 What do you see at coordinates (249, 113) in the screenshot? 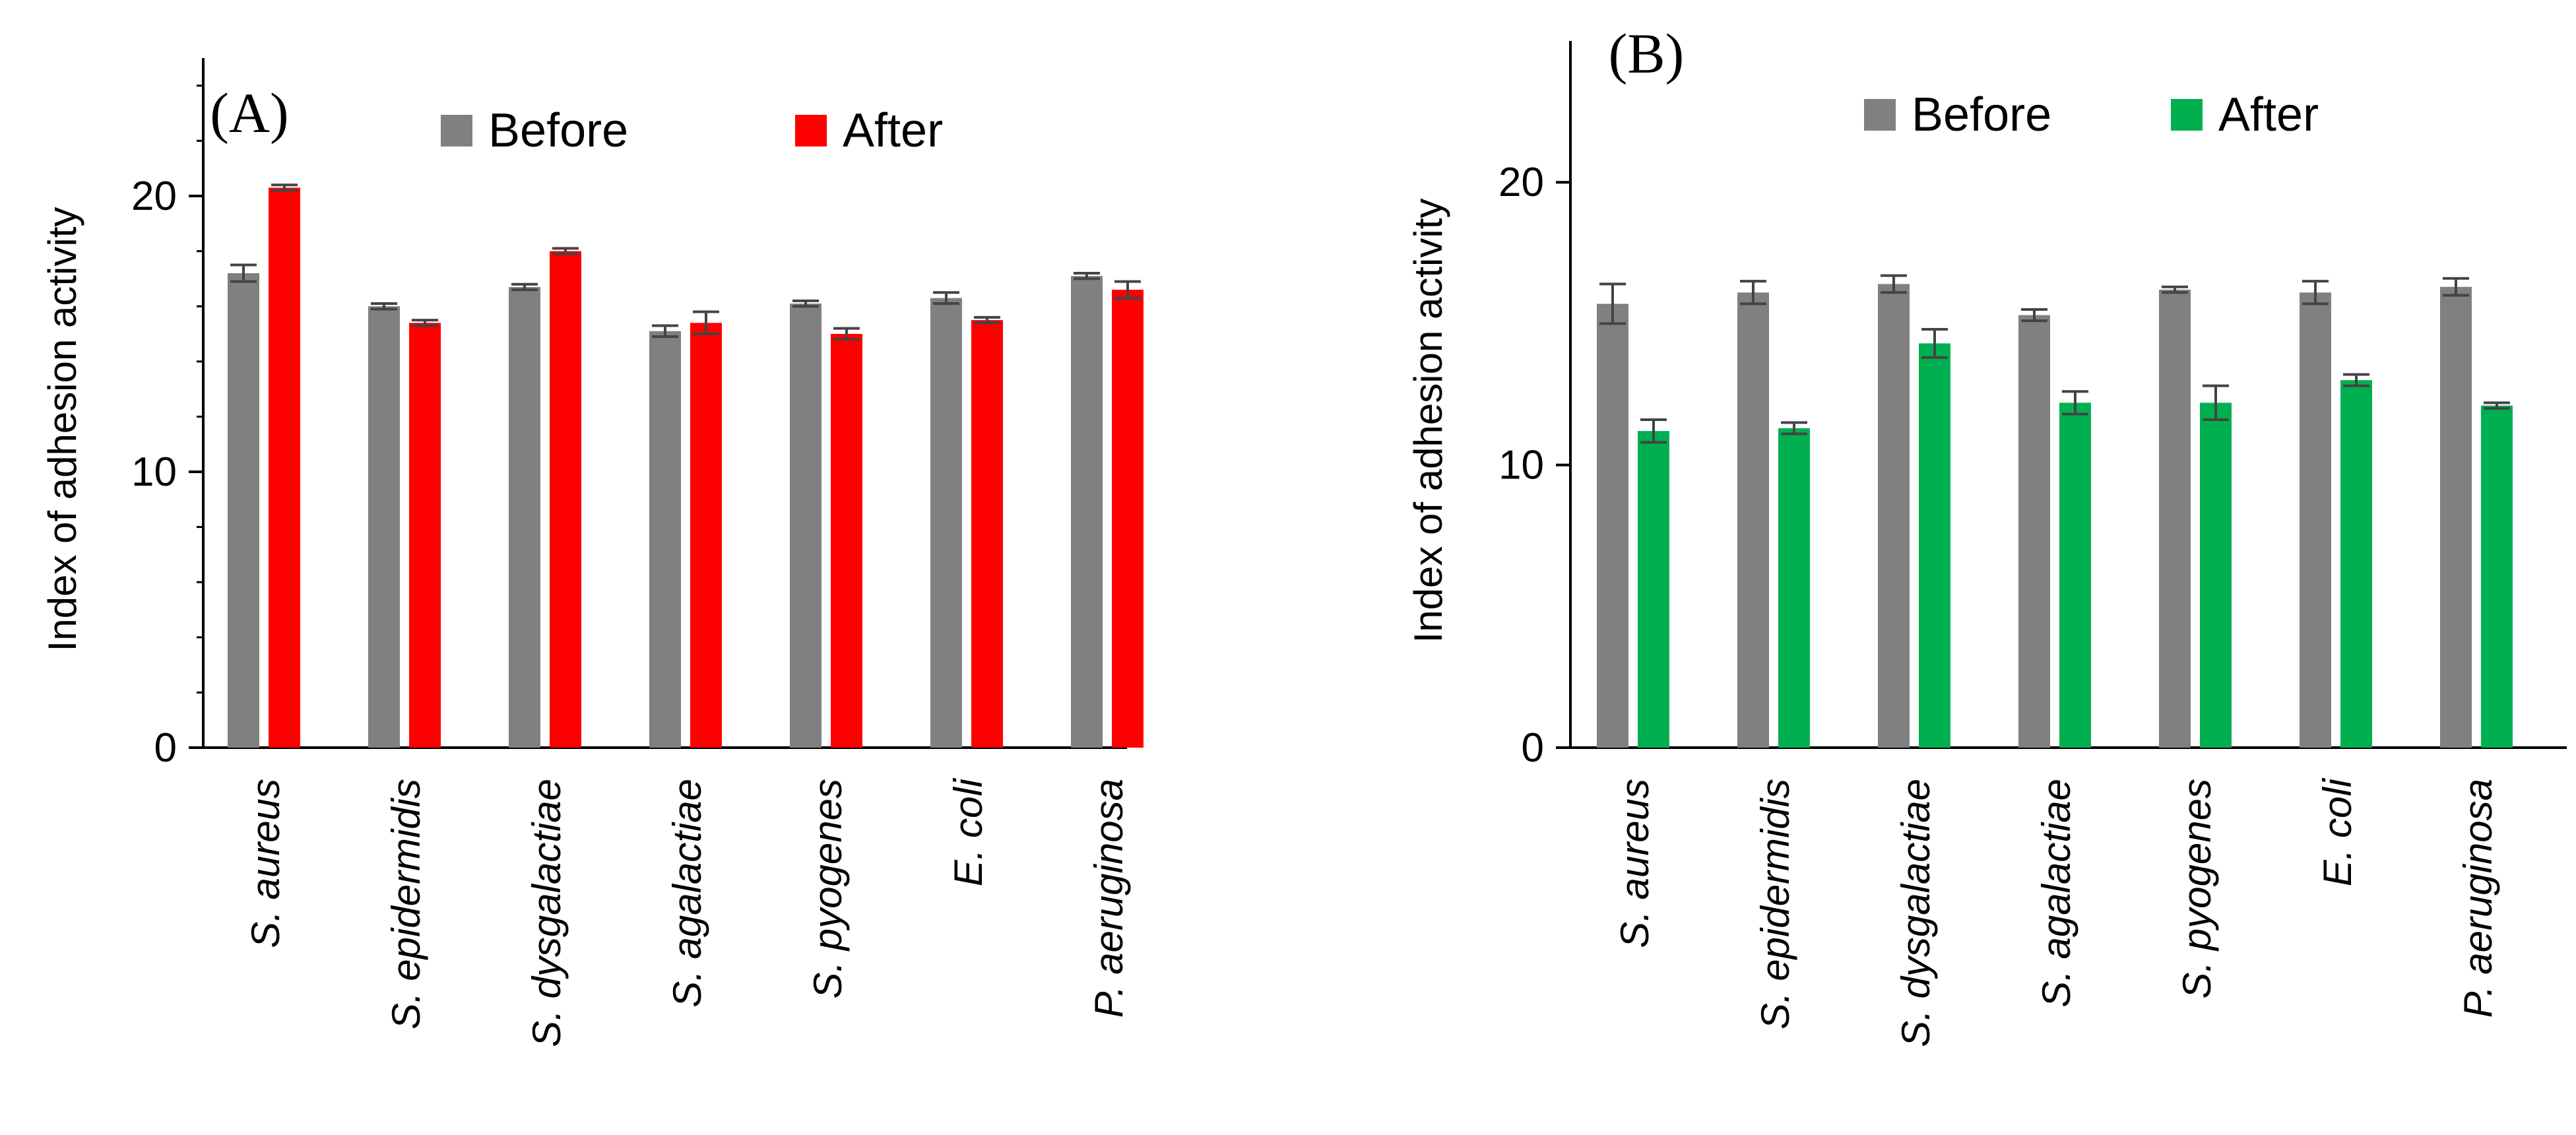
I see `panel-label: (A)` at bounding box center [249, 113].